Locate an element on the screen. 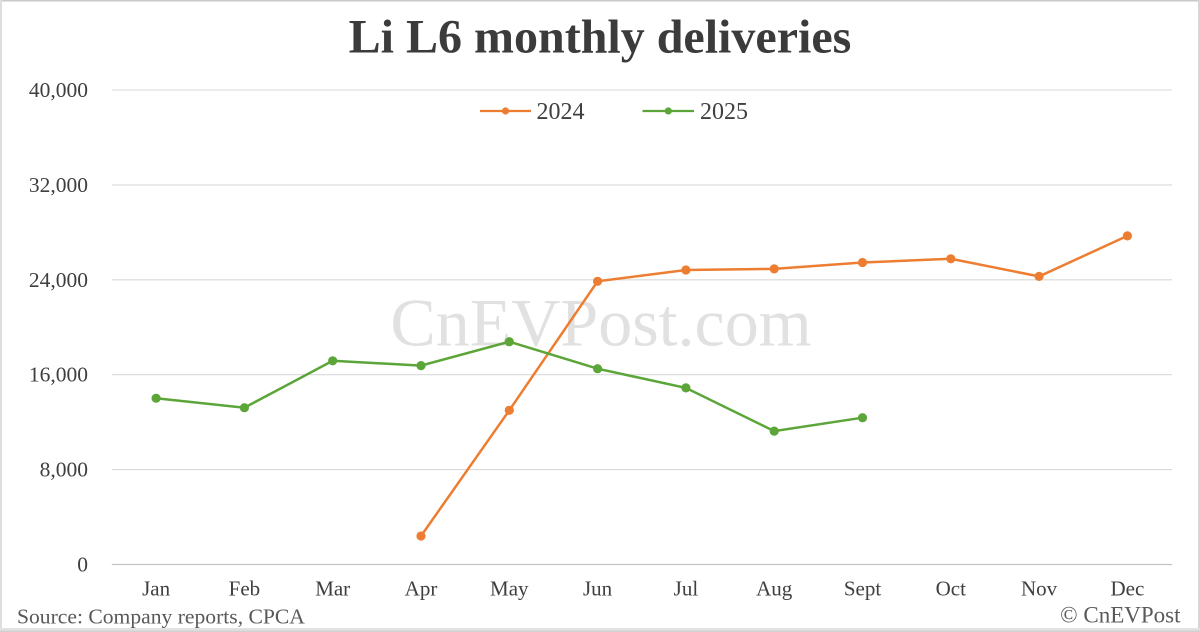 This screenshot has height=632, width=1200. svg-text: 32,000 is located at coordinates (58, 185).